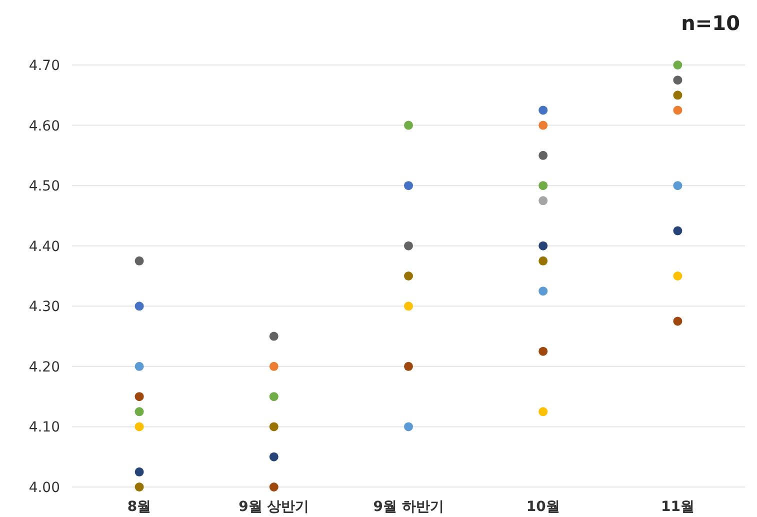  Describe the element at coordinates (408, 507) in the screenshot. I see `x-tick-label: 9월 하반기` at that location.